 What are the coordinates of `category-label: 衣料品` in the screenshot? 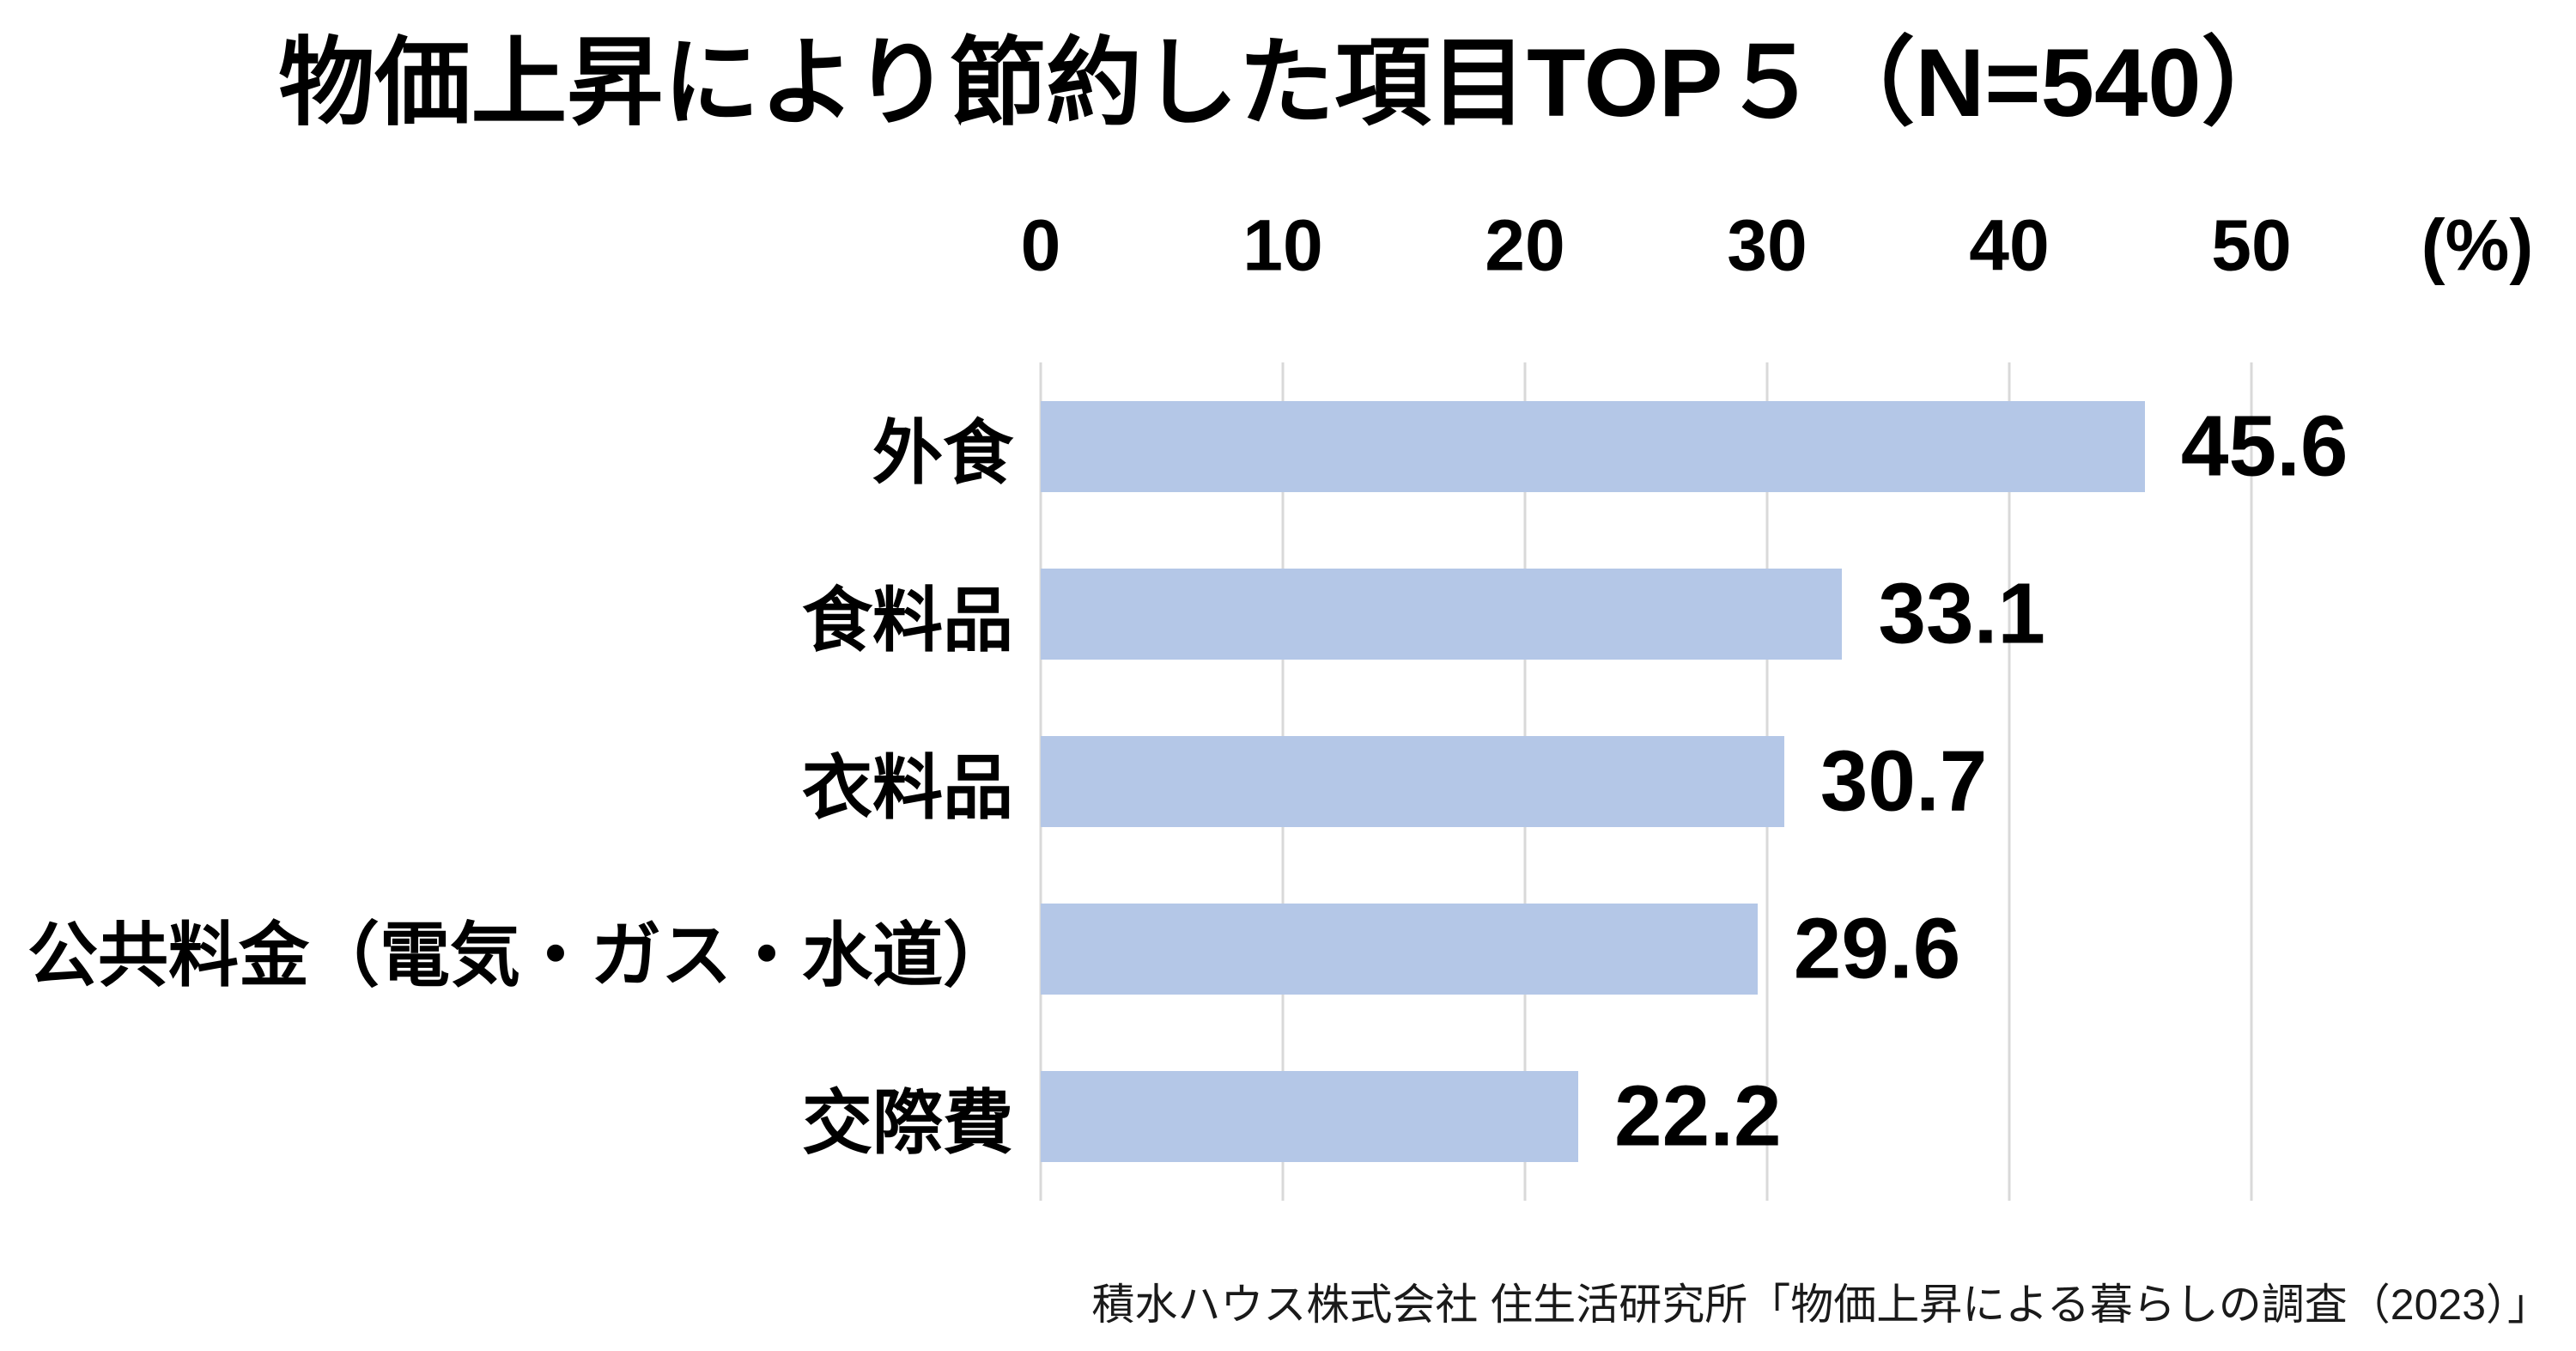 It's located at (907, 788).